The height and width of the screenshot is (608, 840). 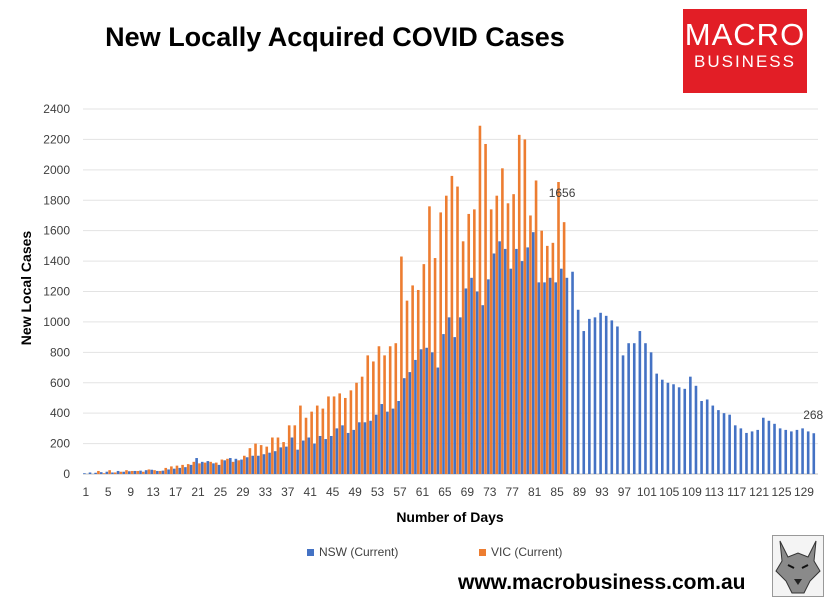 What do you see at coordinates (745, 51) in the screenshot?
I see `macro-business-logo: MACRO BUSINESS` at bounding box center [745, 51].